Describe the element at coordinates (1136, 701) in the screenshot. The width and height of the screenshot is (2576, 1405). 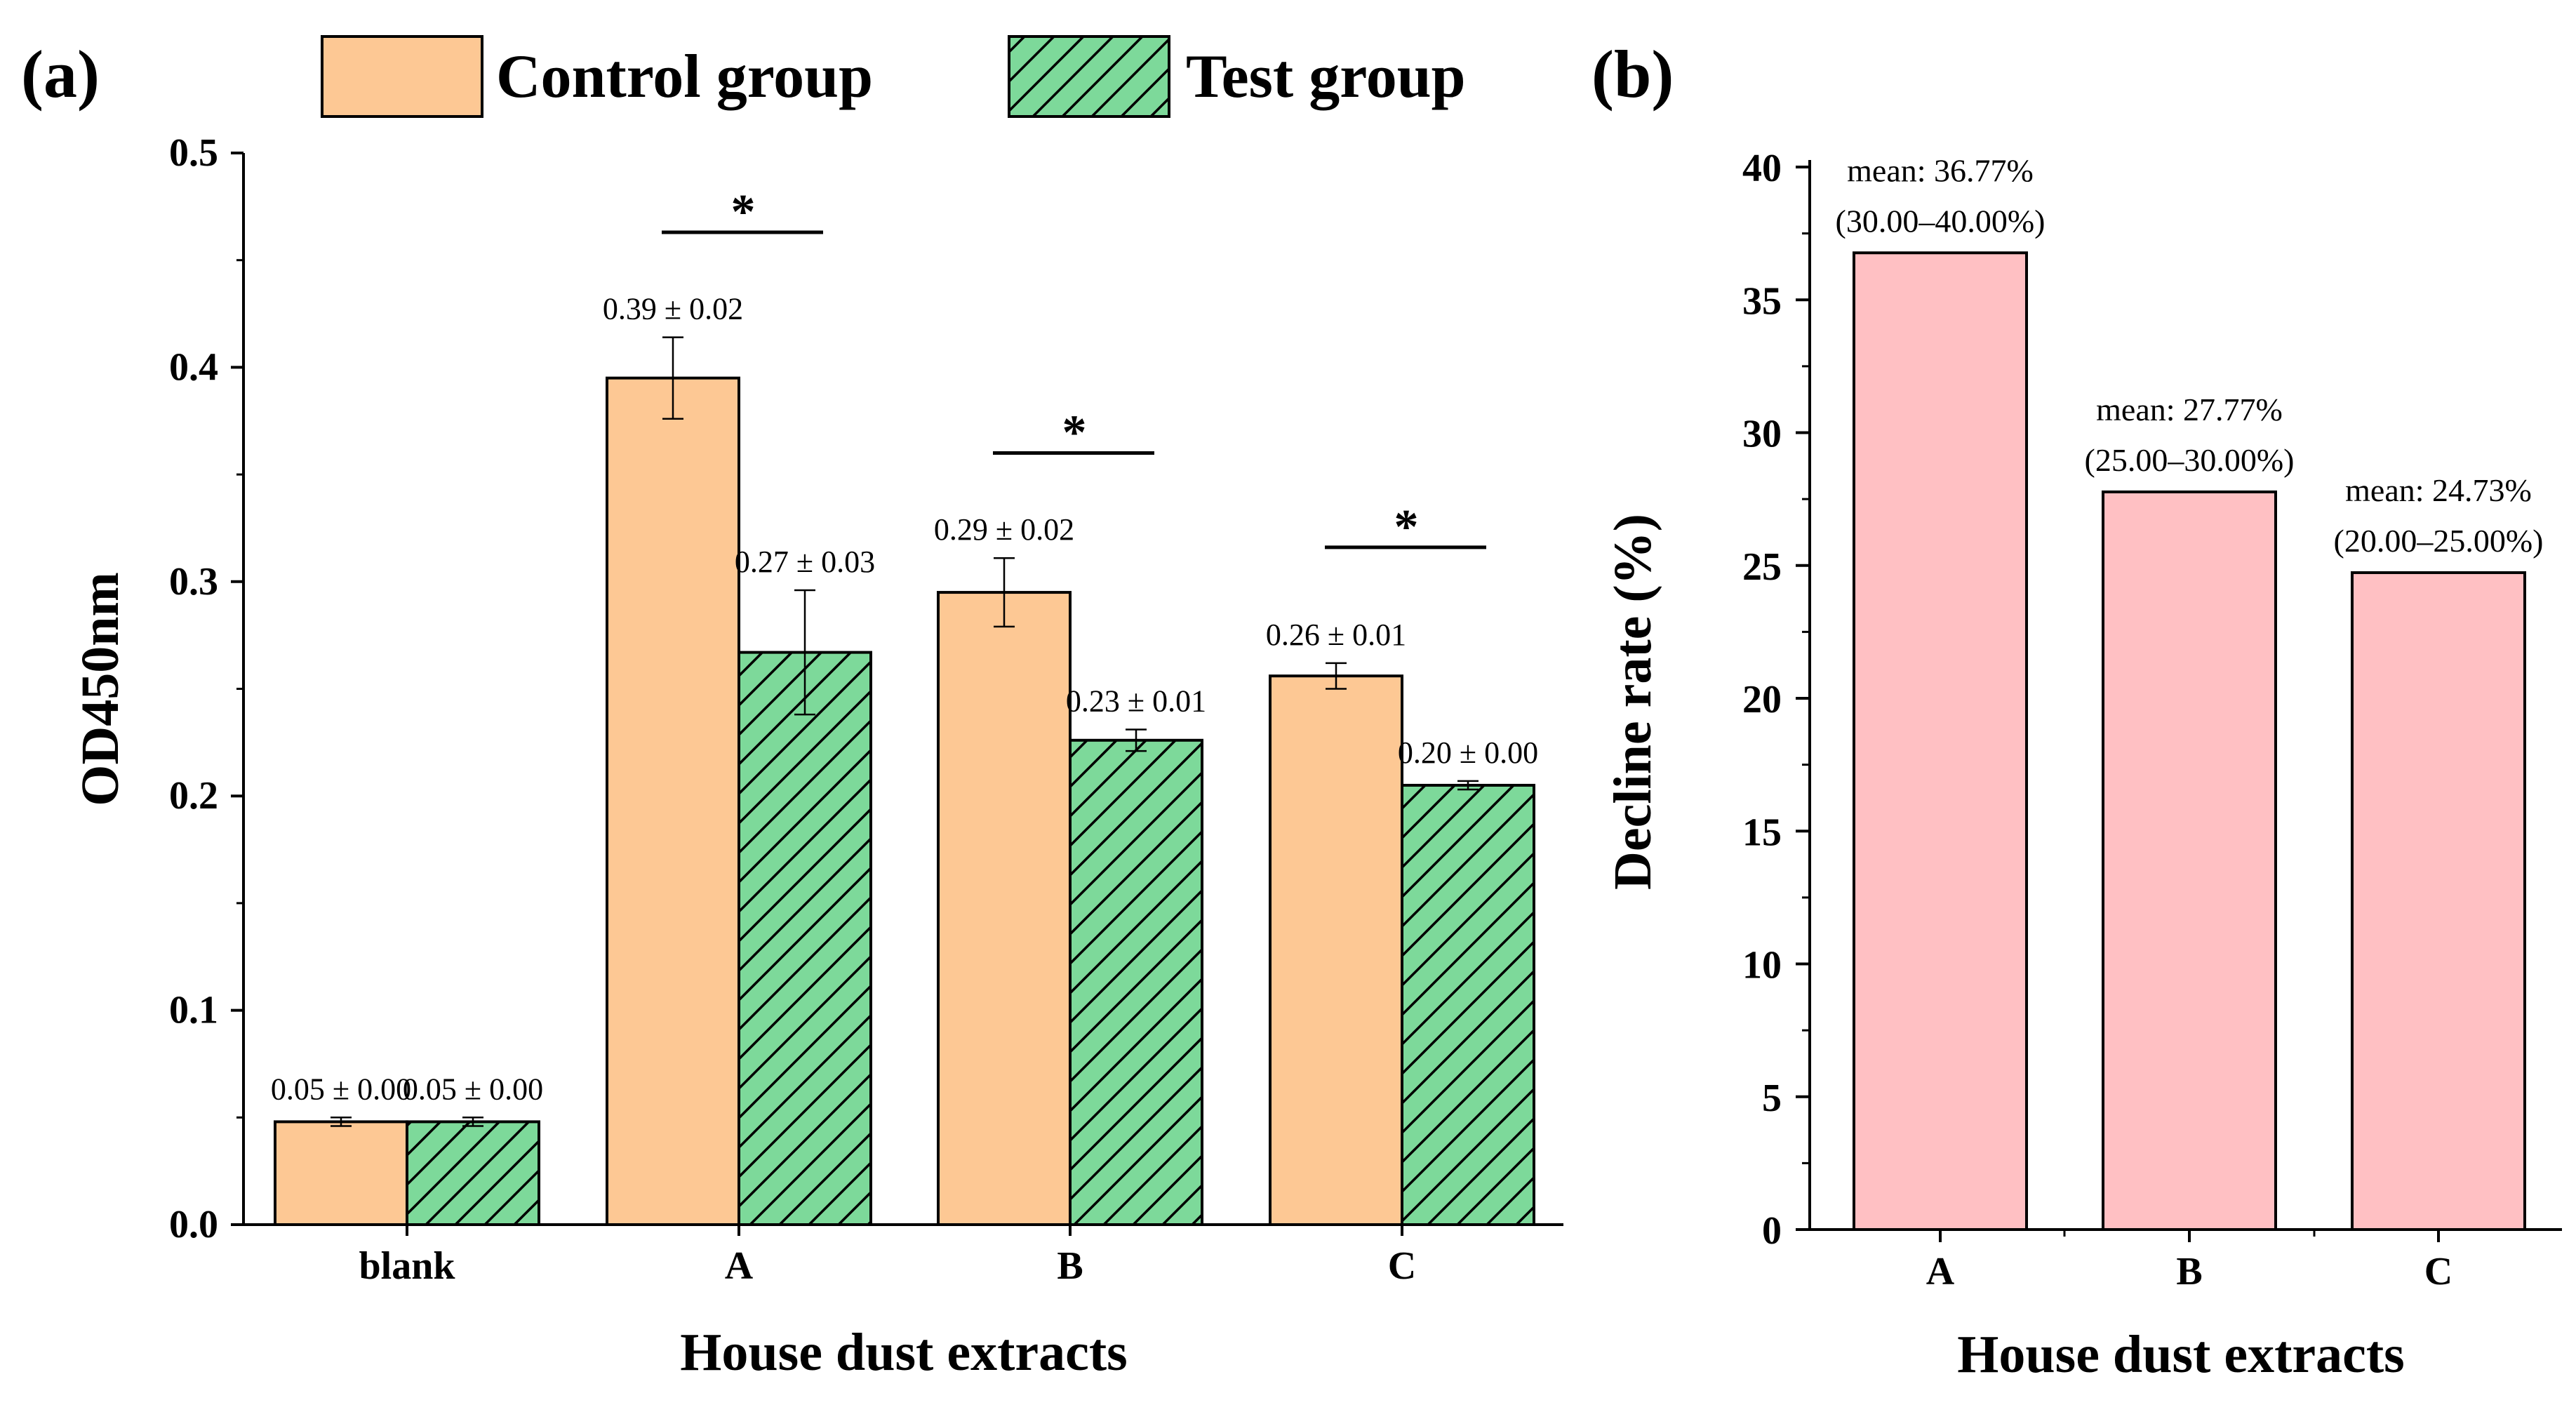
I see `value-label-test-B: 0.23 ± 0.01` at that location.